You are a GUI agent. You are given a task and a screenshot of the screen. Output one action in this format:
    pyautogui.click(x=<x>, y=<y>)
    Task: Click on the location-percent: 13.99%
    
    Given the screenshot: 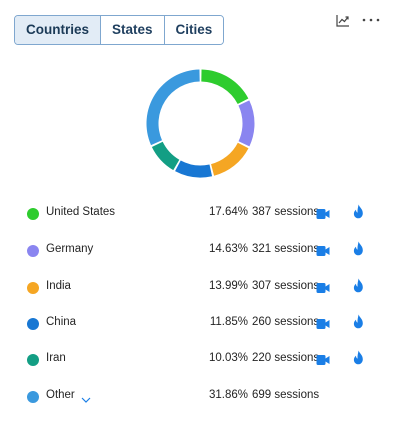 What is the action you would take?
    pyautogui.click(x=228, y=286)
    